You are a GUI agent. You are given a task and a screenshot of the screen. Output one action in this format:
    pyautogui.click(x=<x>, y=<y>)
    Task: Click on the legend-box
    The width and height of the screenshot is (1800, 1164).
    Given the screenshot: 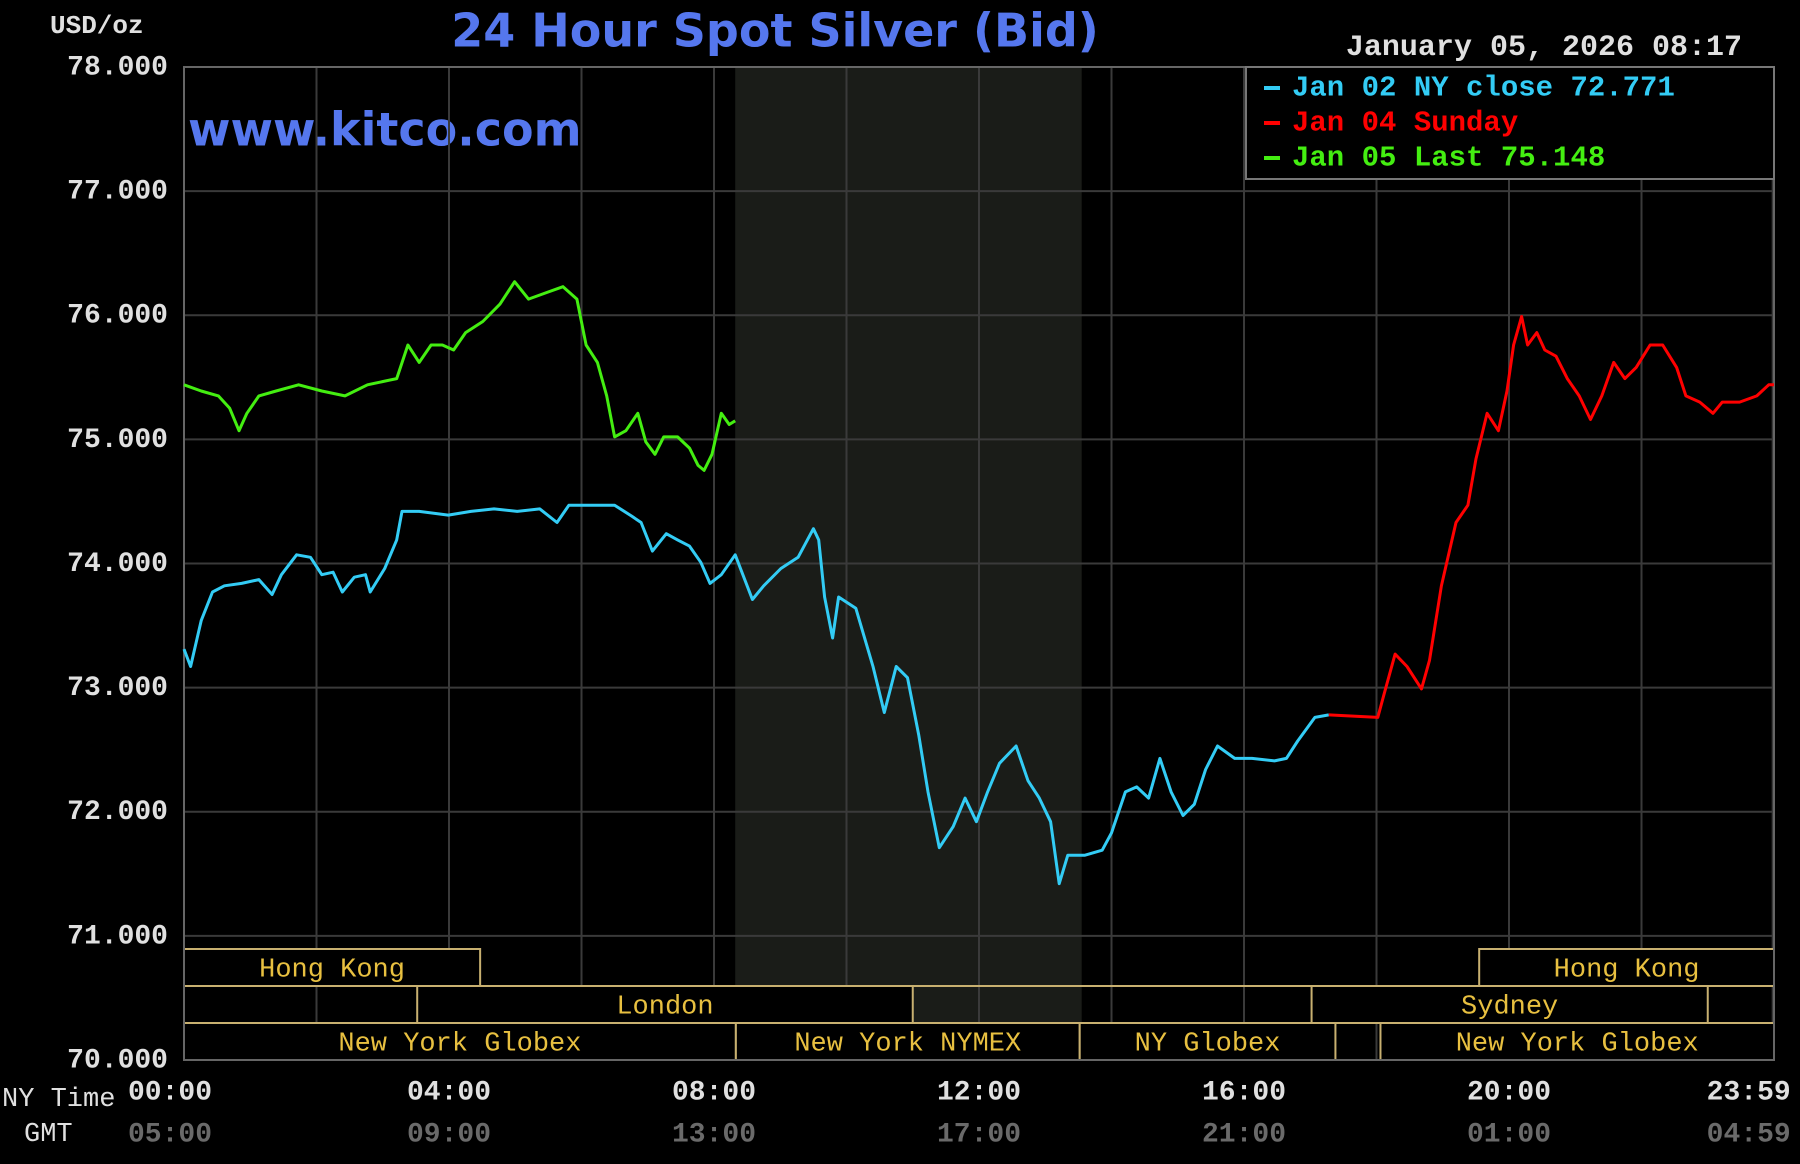 What is the action you would take?
    pyautogui.click(x=1510, y=123)
    